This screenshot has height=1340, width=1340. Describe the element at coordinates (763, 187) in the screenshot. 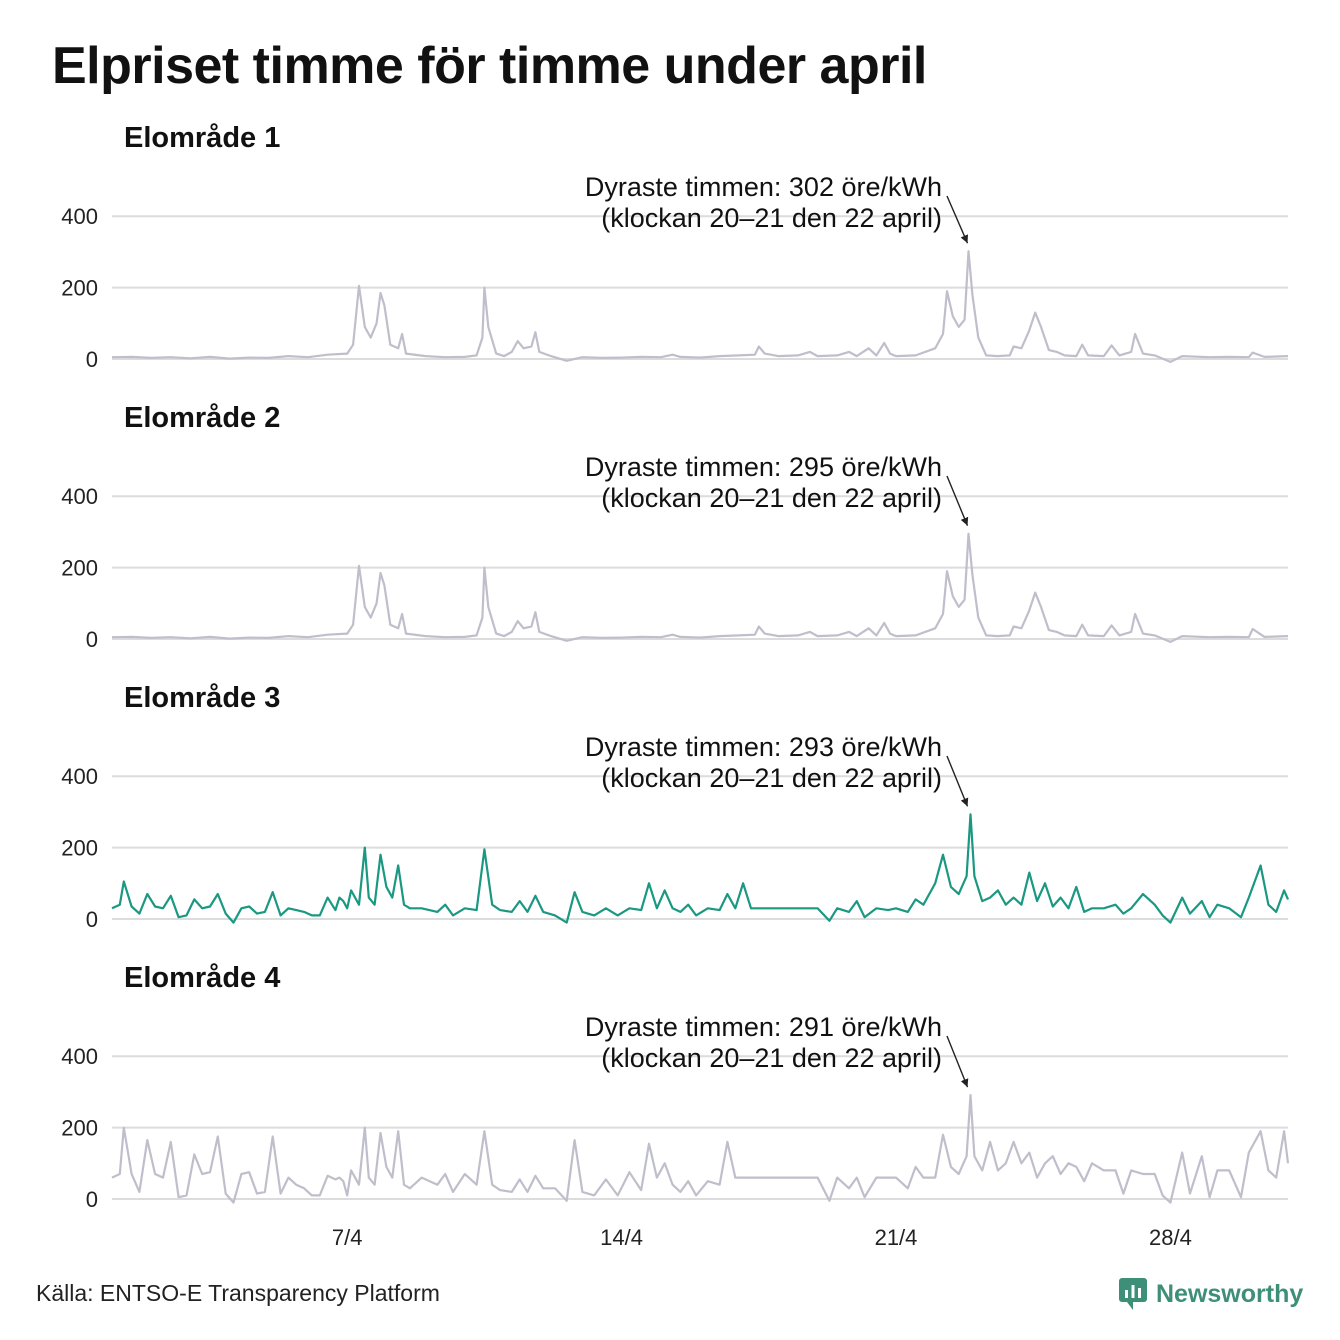

I see `annotation-line-1: Dyraste timmen: 302 öre/kWh` at that location.